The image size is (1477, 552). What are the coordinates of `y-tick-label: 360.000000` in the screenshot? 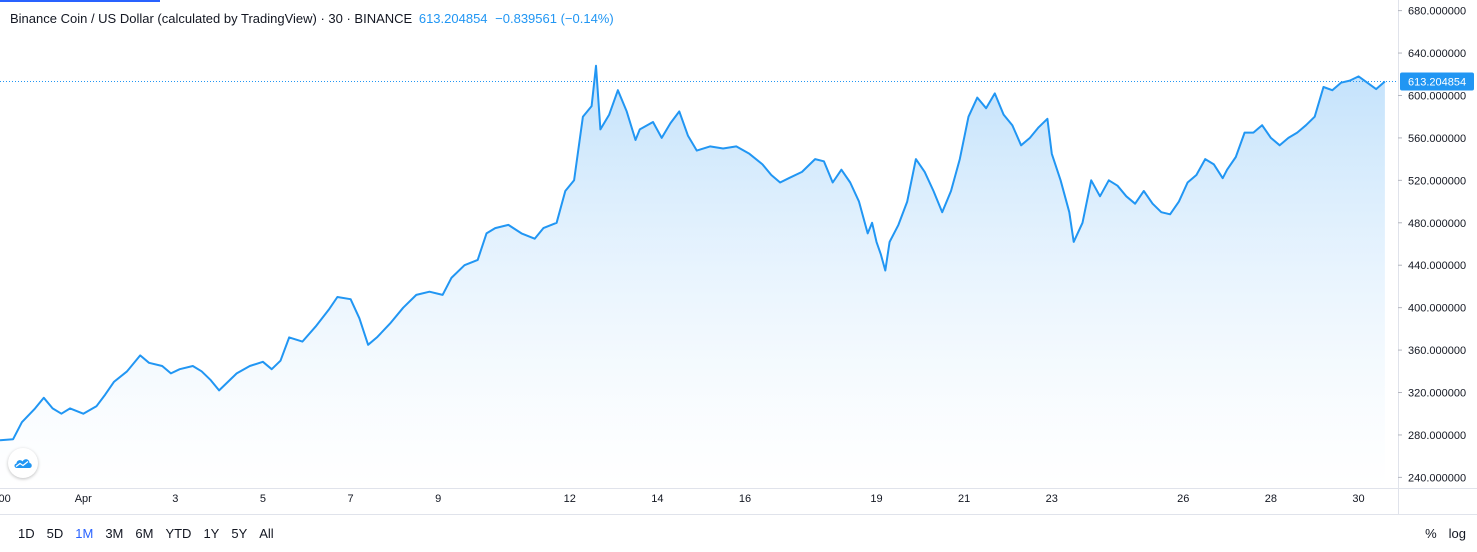 It's located at (1437, 351).